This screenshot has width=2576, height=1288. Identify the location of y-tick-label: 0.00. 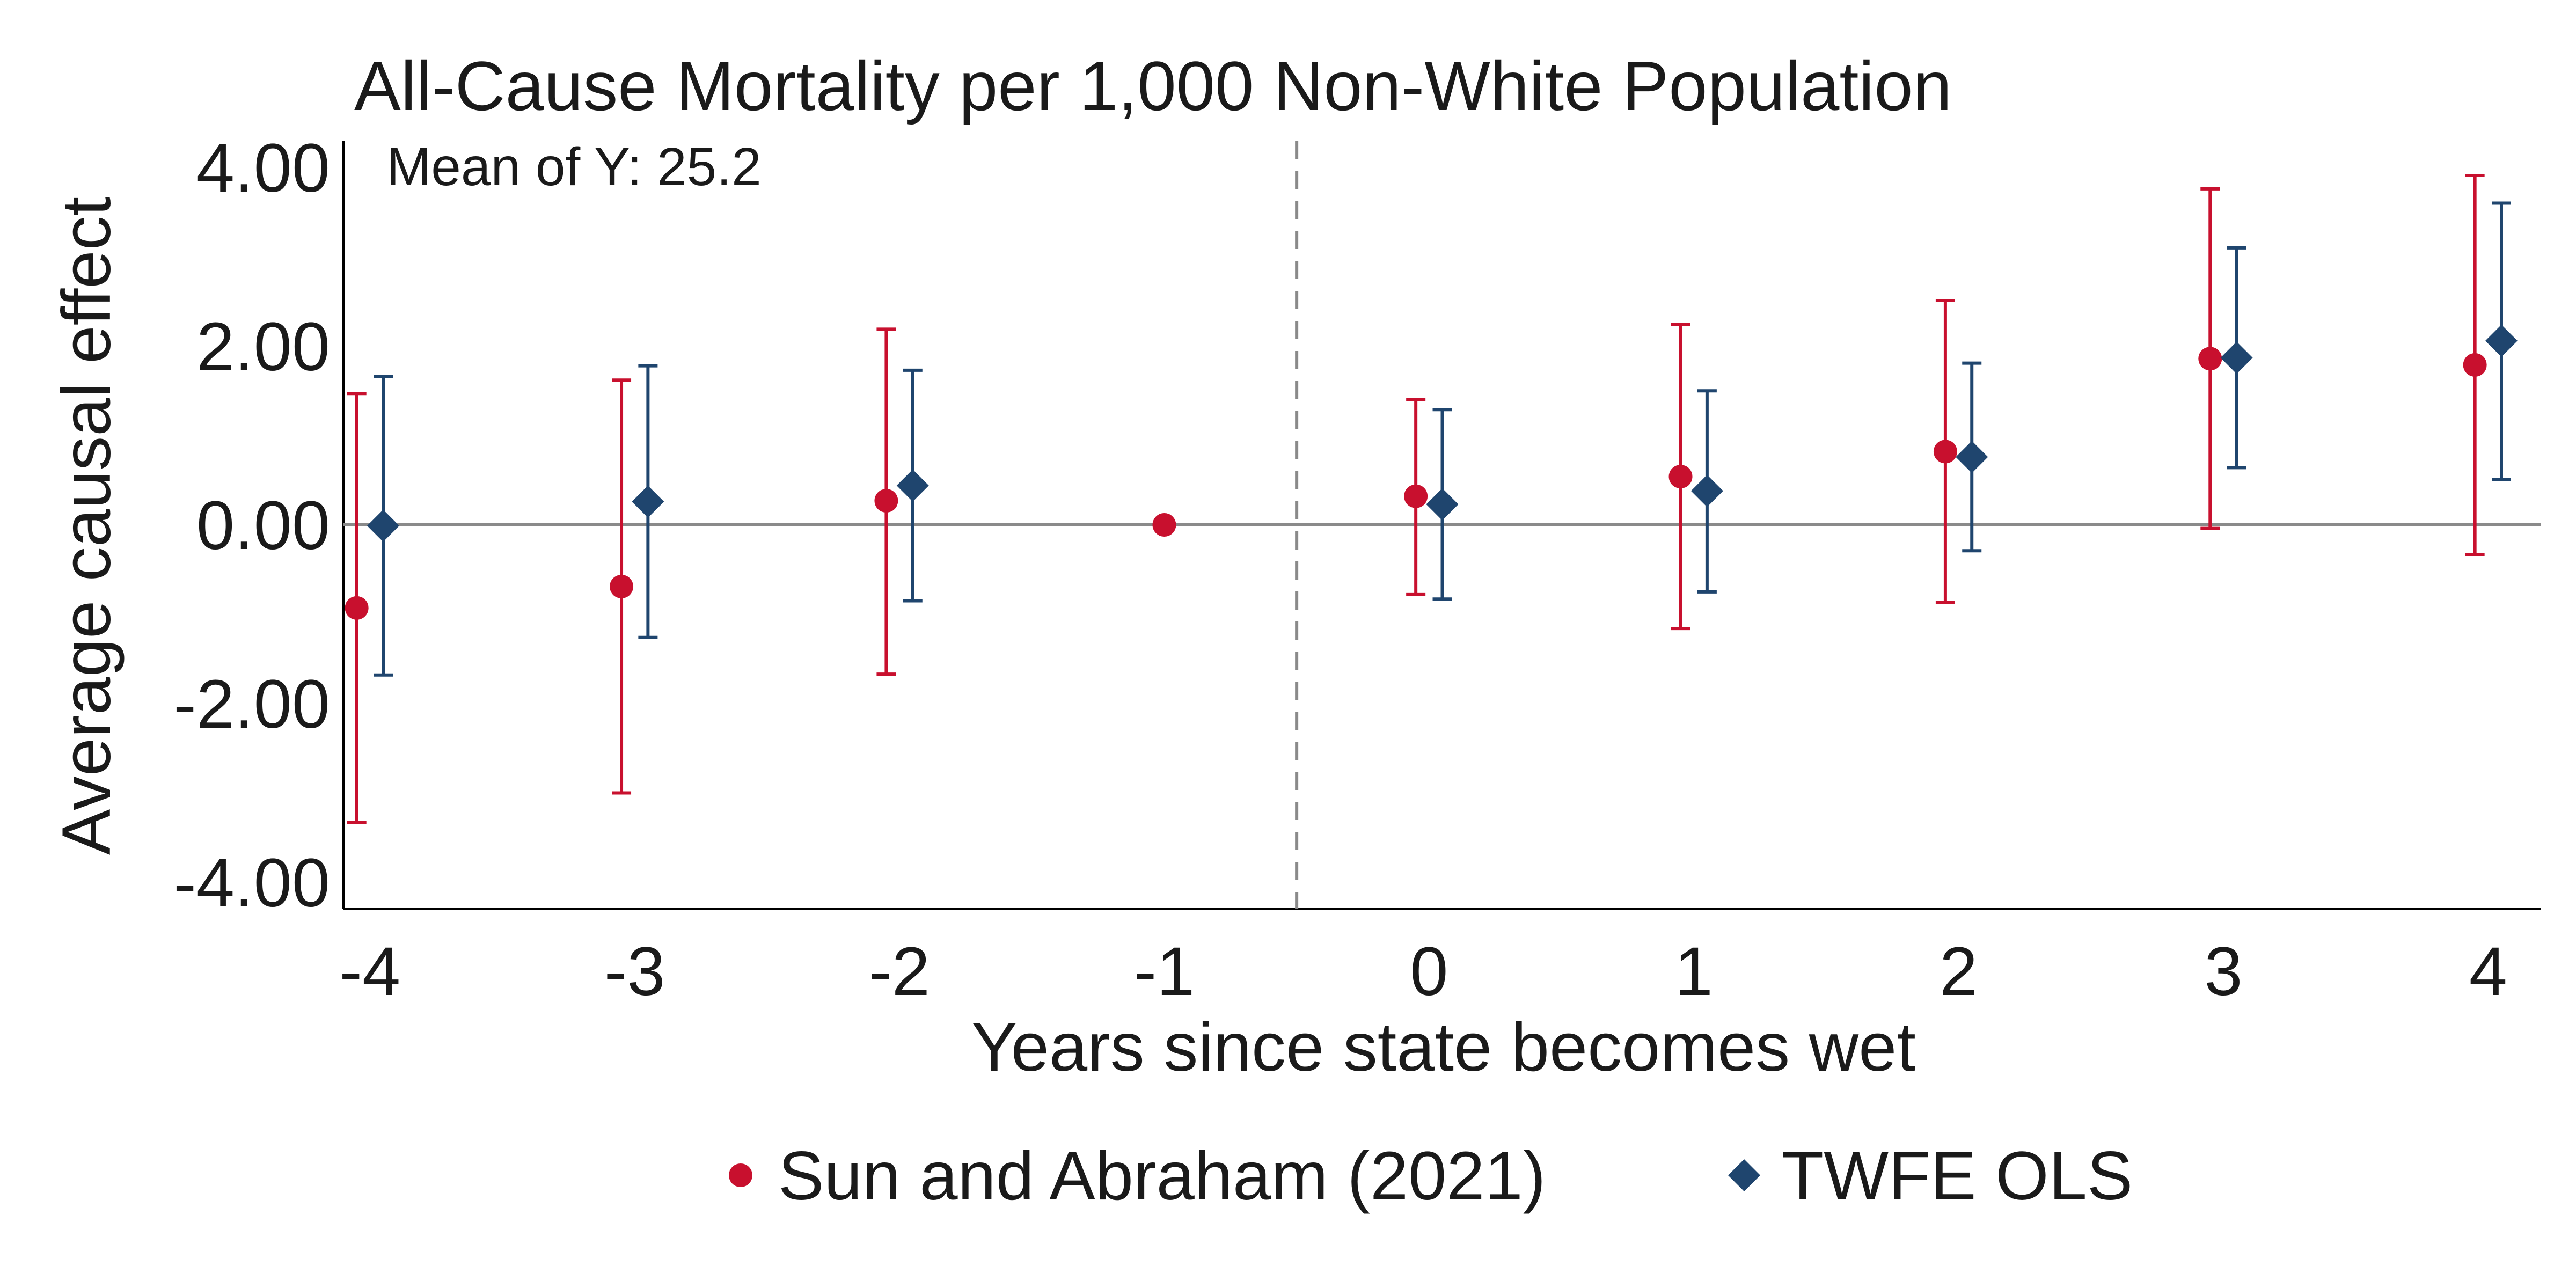
(263, 525).